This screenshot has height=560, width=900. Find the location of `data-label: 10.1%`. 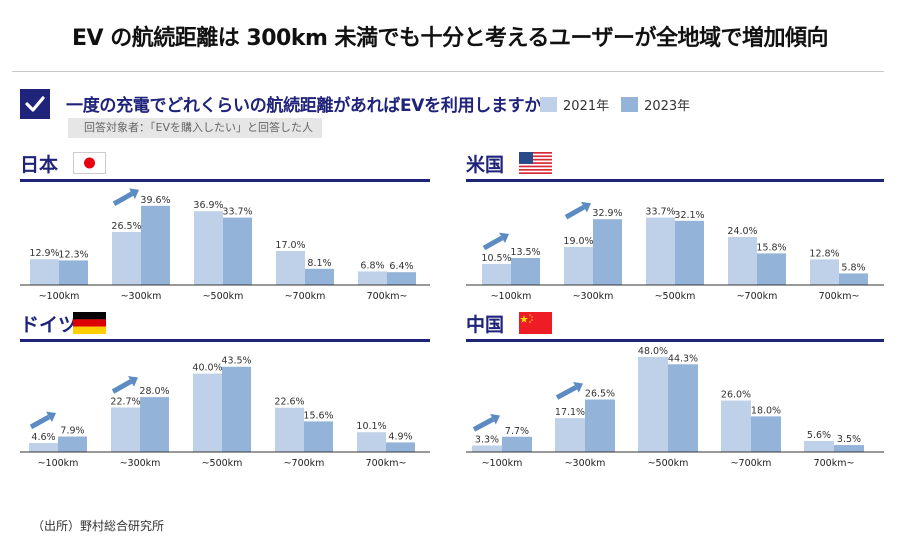

data-label: 10.1% is located at coordinates (371, 426).